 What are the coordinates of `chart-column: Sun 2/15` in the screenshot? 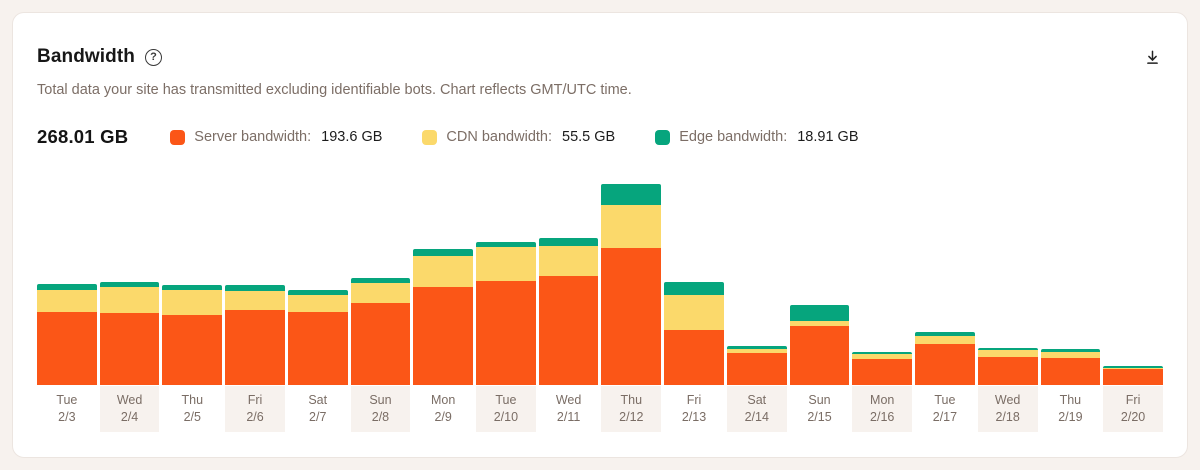 It's located at (819, 305).